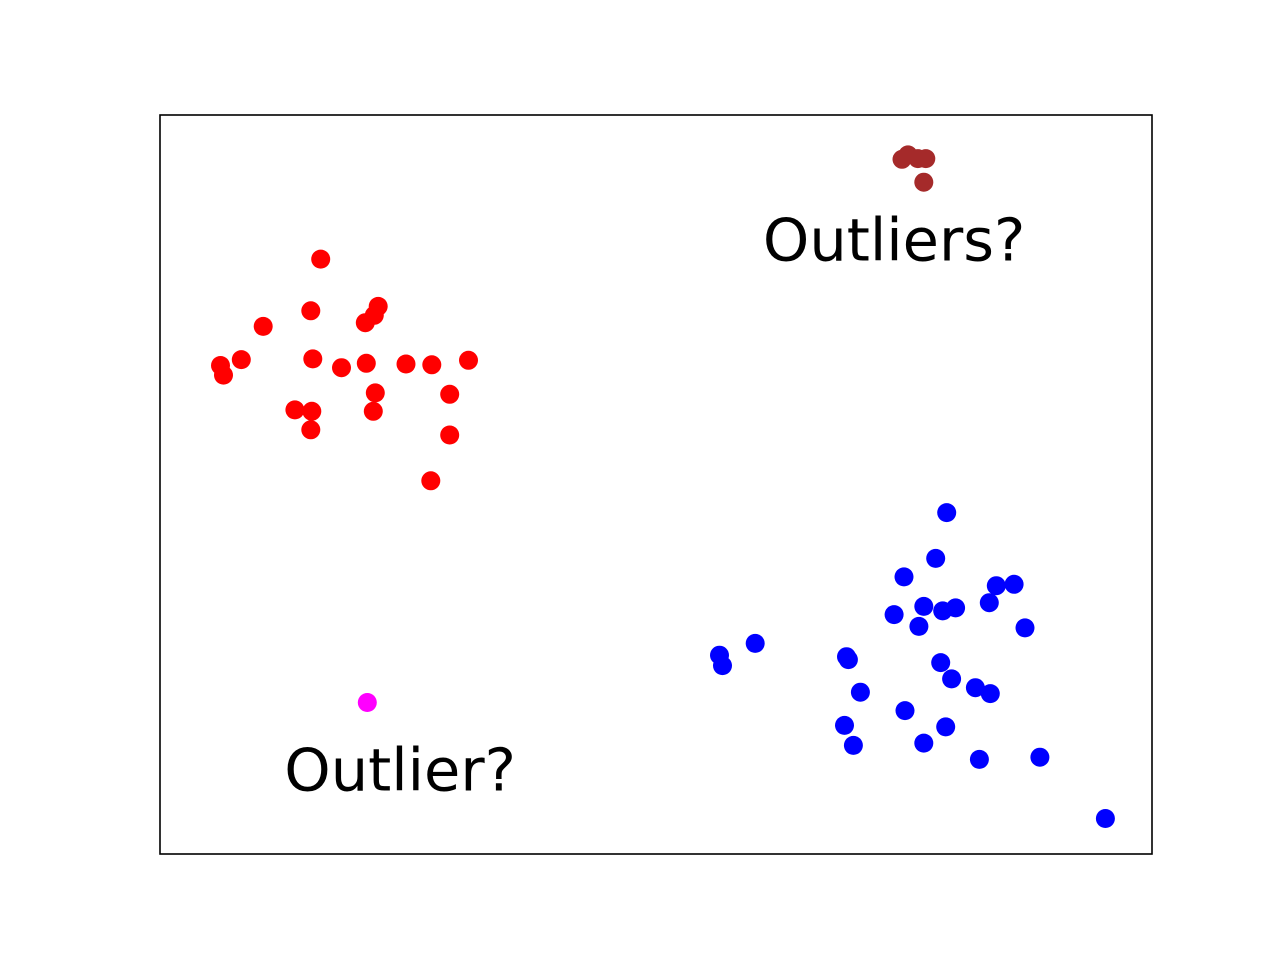 This screenshot has width=1280, height=960. Describe the element at coordinates (400, 769) in the screenshot. I see `annotation-label-1: Outlier?` at that location.